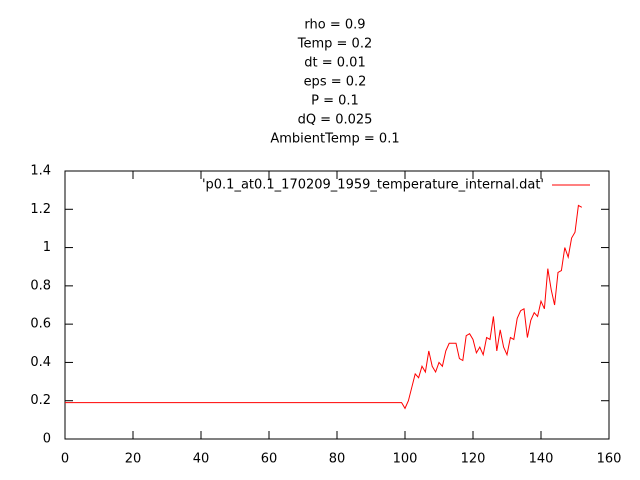 The image size is (640, 480). I want to click on x-tick-label: 80, so click(337, 459).